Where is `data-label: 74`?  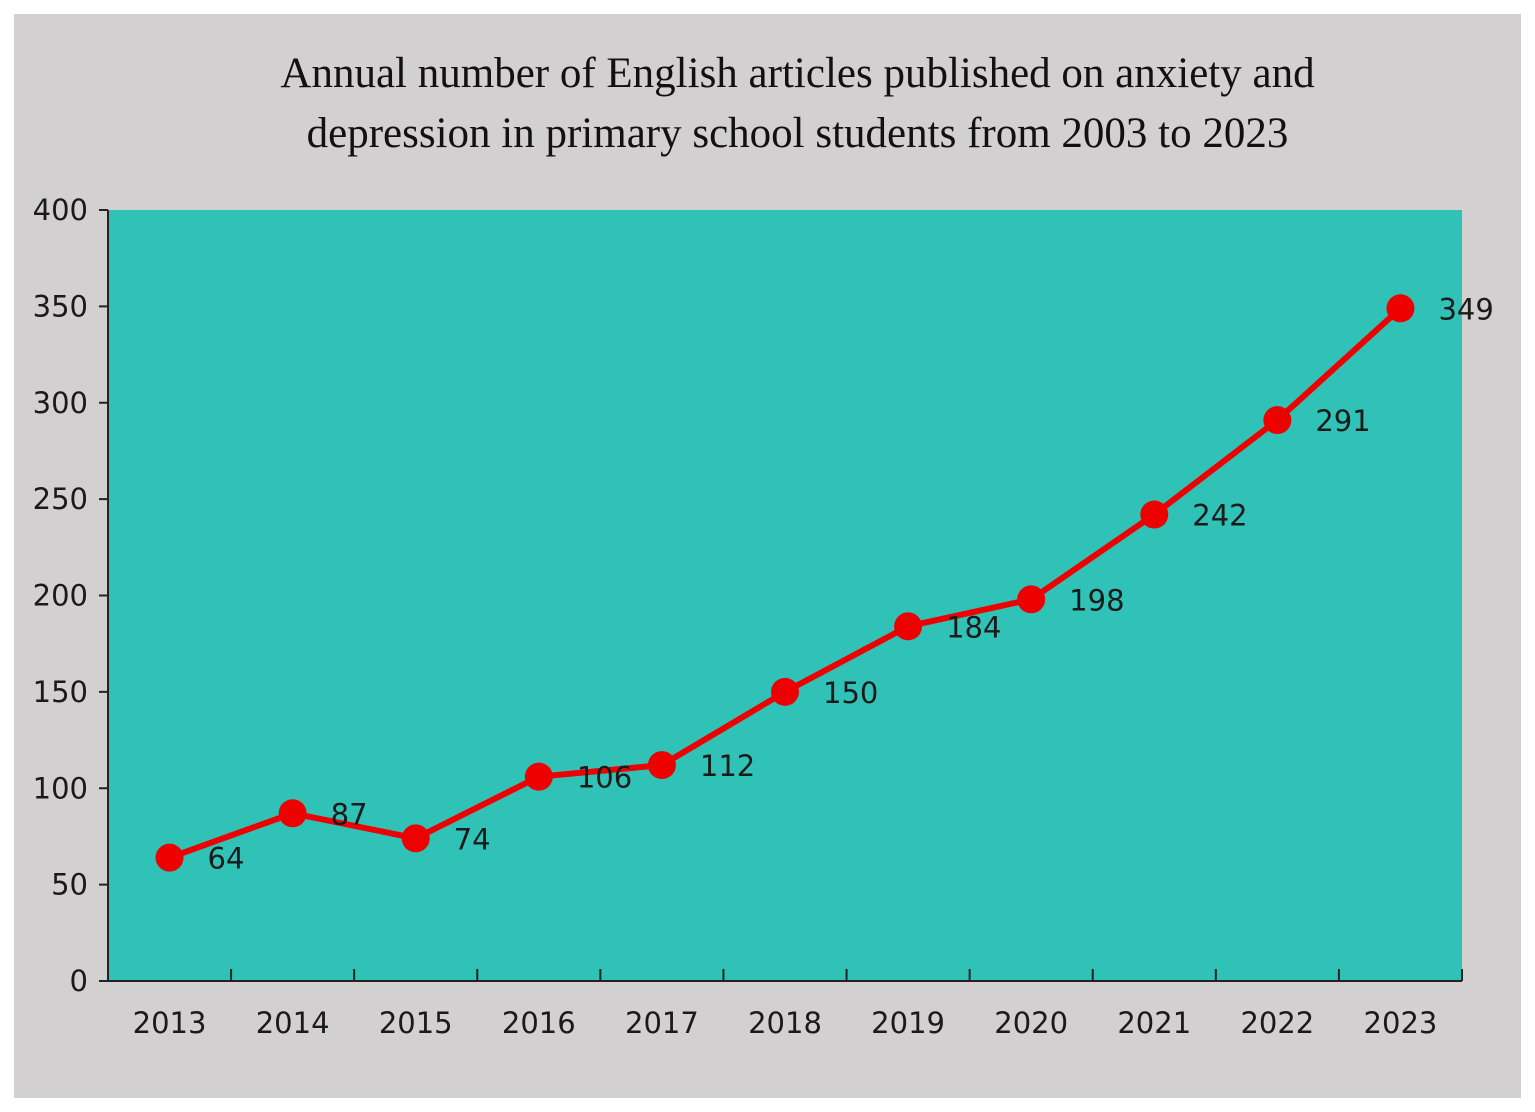 data-label: 74 is located at coordinates (472, 839).